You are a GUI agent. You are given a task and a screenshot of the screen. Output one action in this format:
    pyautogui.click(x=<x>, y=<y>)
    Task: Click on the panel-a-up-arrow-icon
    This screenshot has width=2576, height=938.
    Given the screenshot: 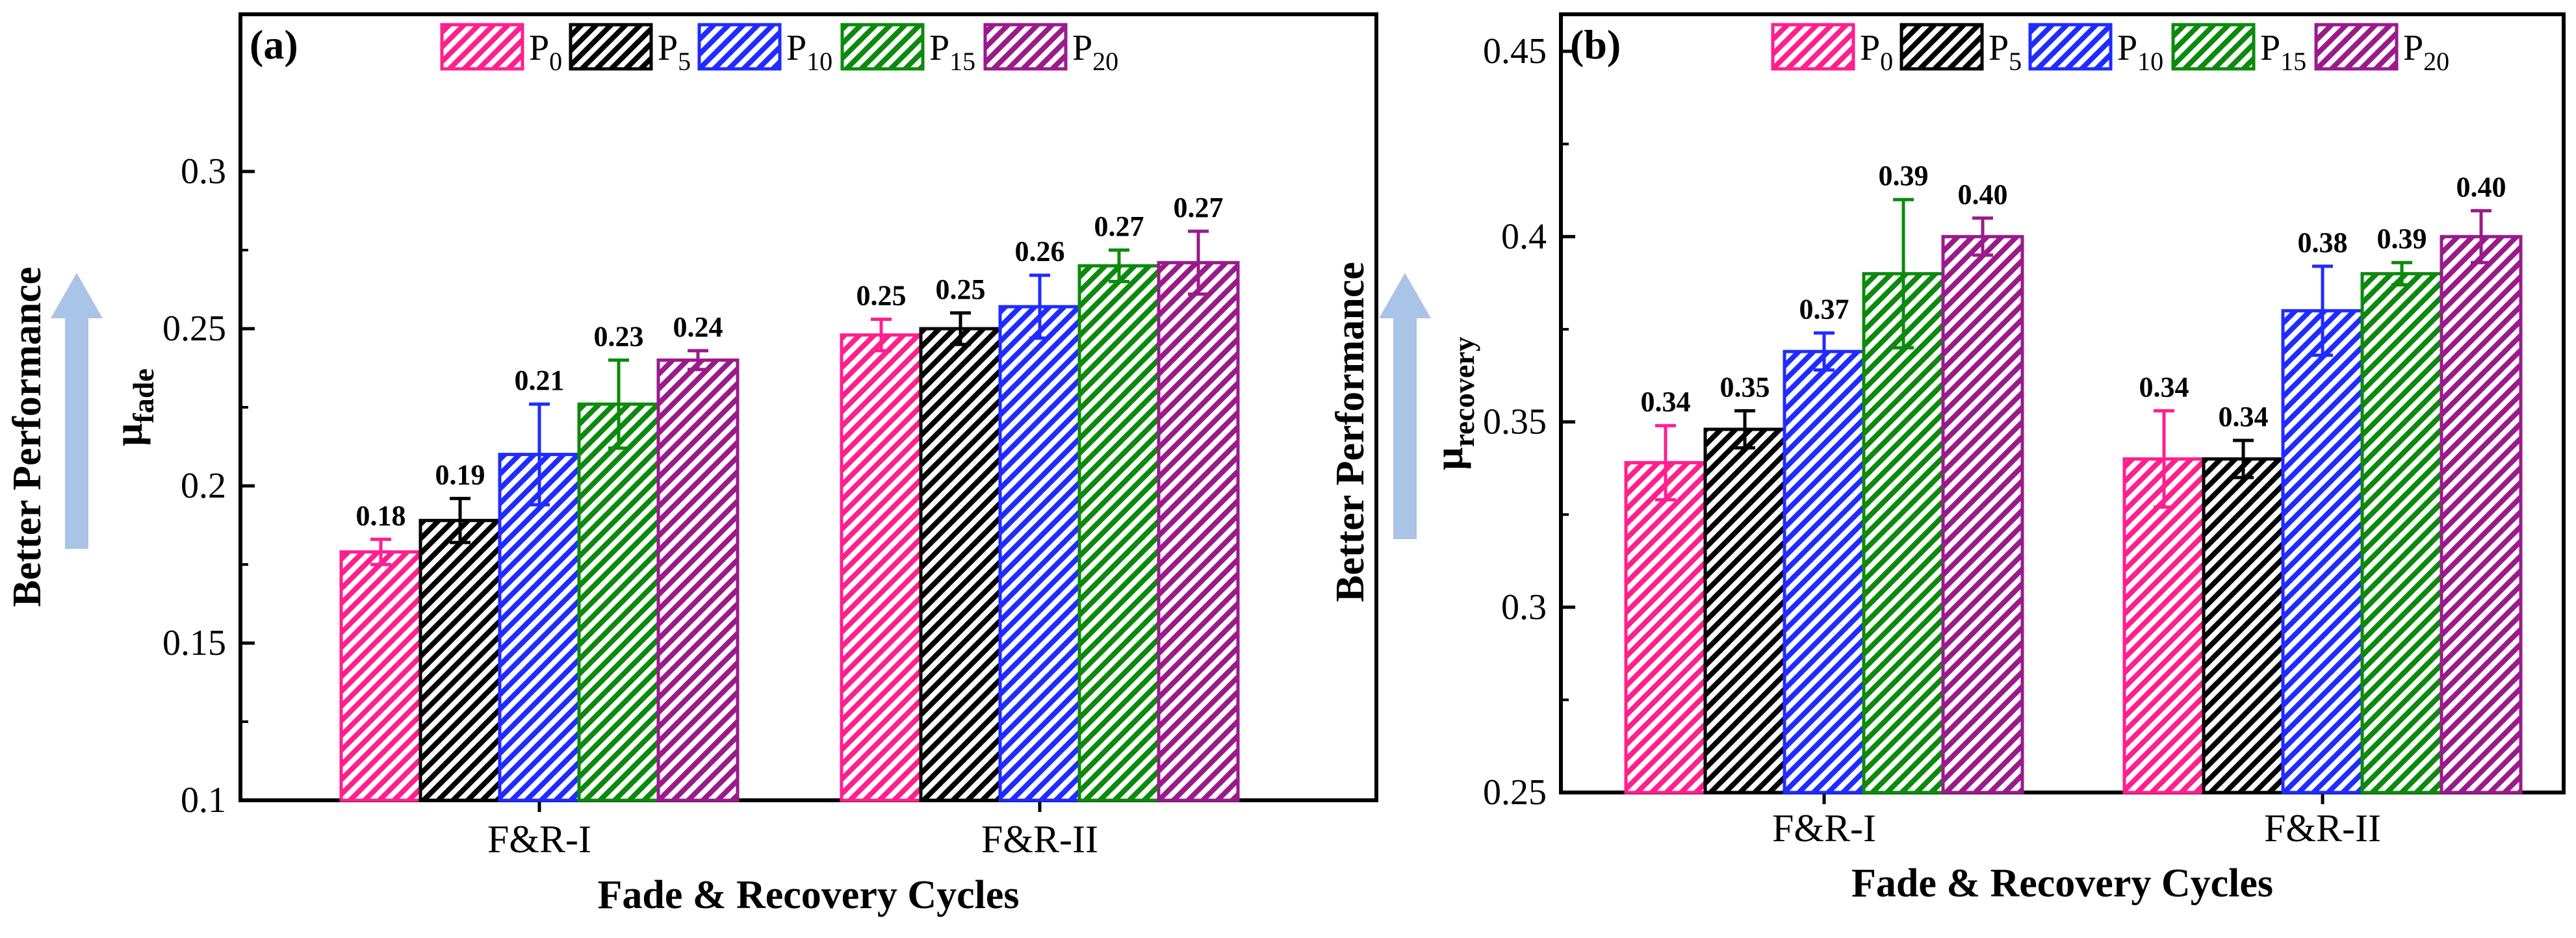 What is the action you would take?
    pyautogui.click(x=77, y=411)
    